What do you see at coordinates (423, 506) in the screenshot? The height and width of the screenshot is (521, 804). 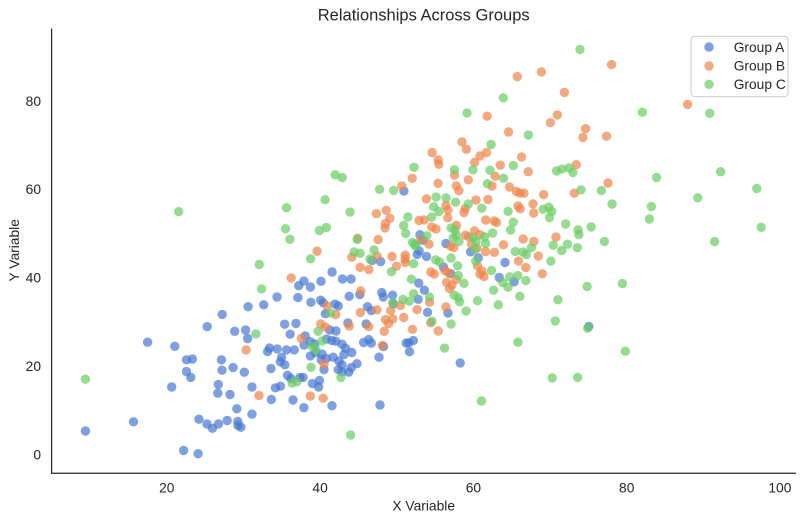 I see `svg-text: X Variable` at bounding box center [423, 506].